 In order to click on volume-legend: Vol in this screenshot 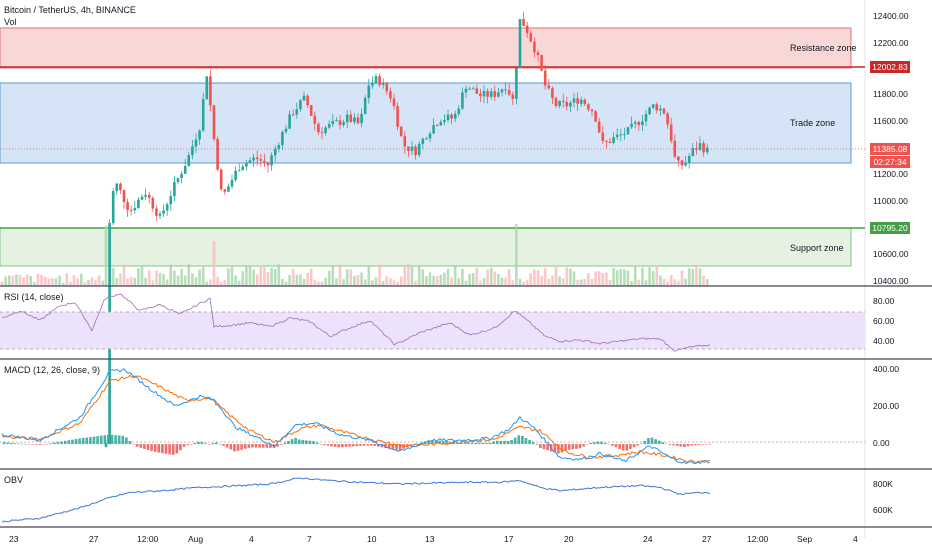, I will do `click(10, 22)`.